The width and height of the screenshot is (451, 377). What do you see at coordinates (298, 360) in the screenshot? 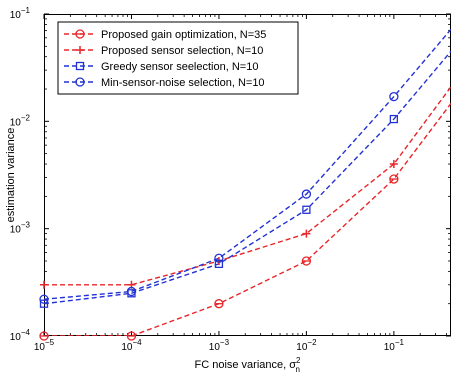
I see `x-axis-label-superscript: 2` at bounding box center [298, 360].